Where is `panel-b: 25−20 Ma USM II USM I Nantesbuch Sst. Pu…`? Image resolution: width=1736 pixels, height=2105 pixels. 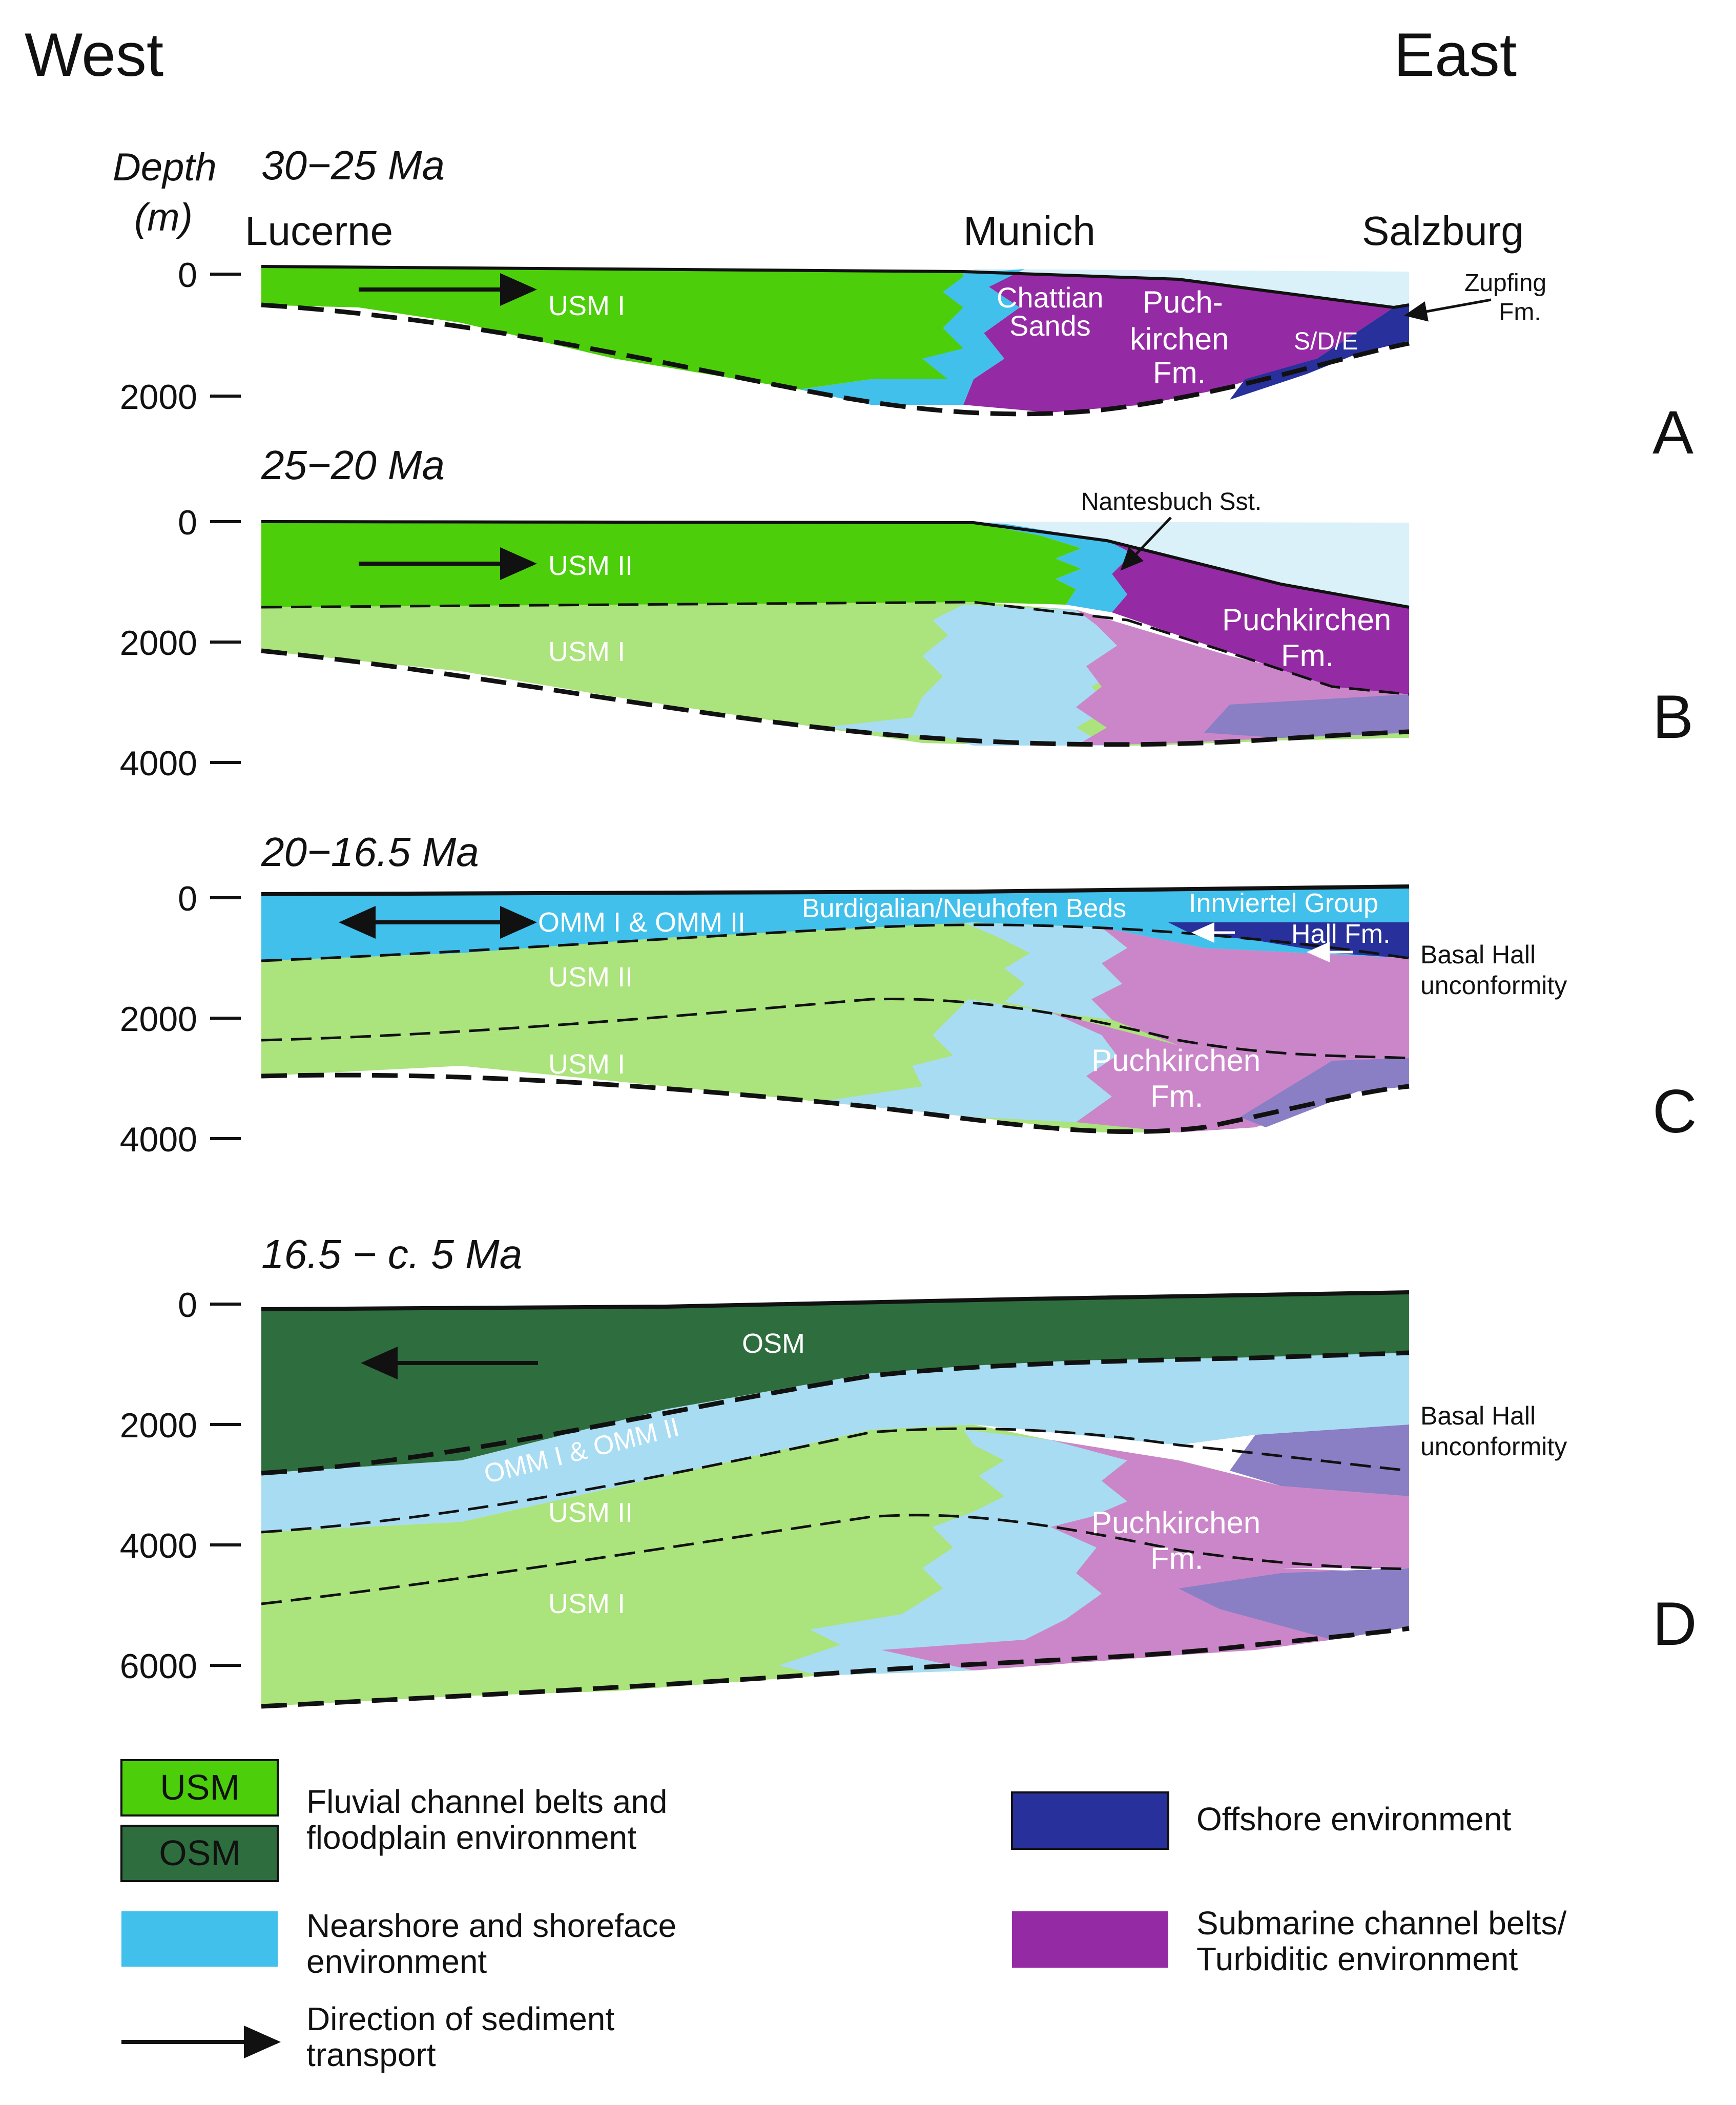 panel-b: 25−20 Ma USM II USM I Nantesbuch Sst. Pu… is located at coordinates (906, 612).